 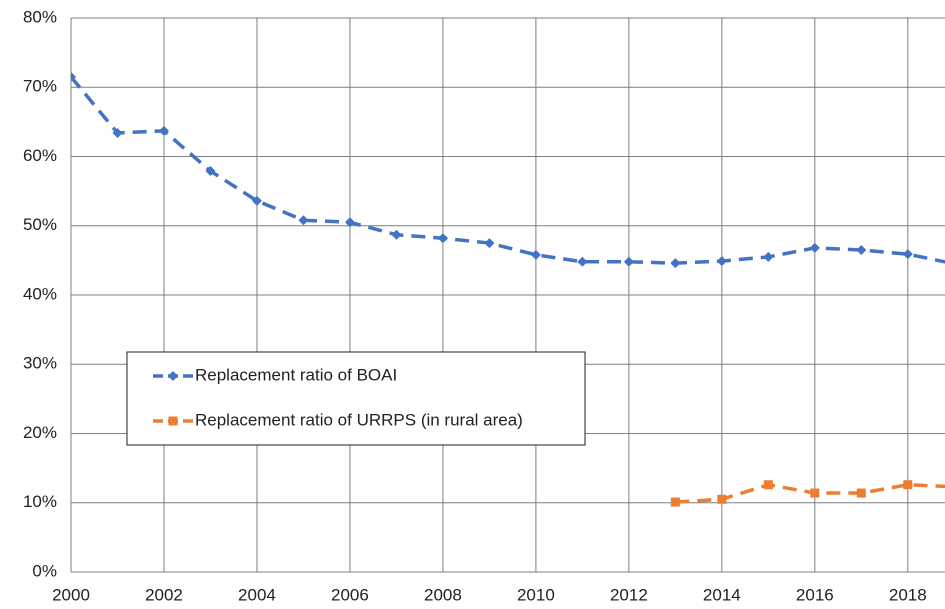 I want to click on y-tick-label: 70%, so click(x=40, y=86).